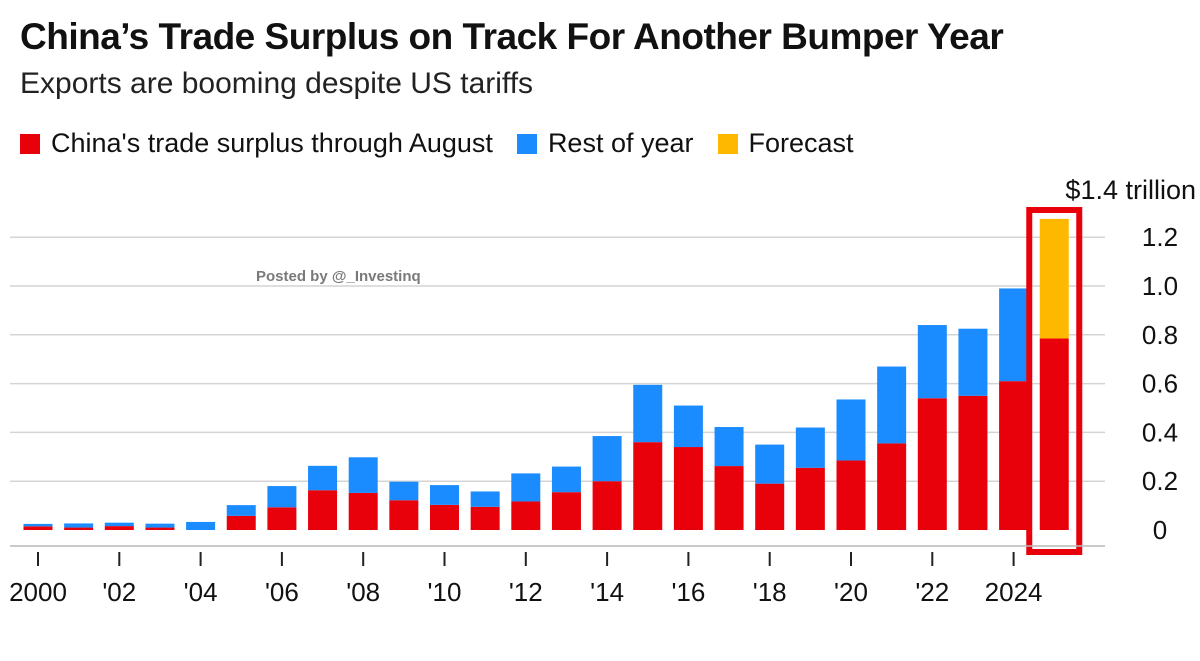 This screenshot has height=661, width=1200. What do you see at coordinates (363, 592) in the screenshot?
I see `x-tick-label: '08` at bounding box center [363, 592].